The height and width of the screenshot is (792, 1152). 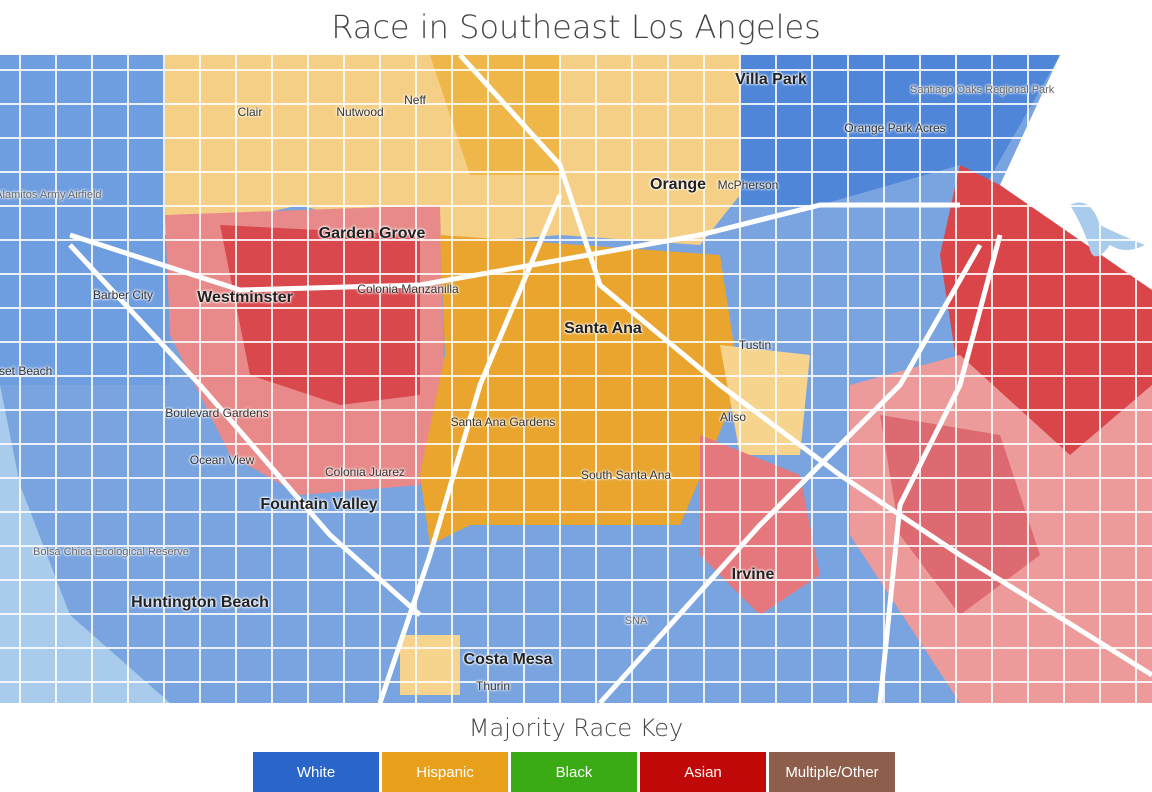 What do you see at coordinates (755, 345) in the screenshot?
I see `place-label: Tustin` at bounding box center [755, 345].